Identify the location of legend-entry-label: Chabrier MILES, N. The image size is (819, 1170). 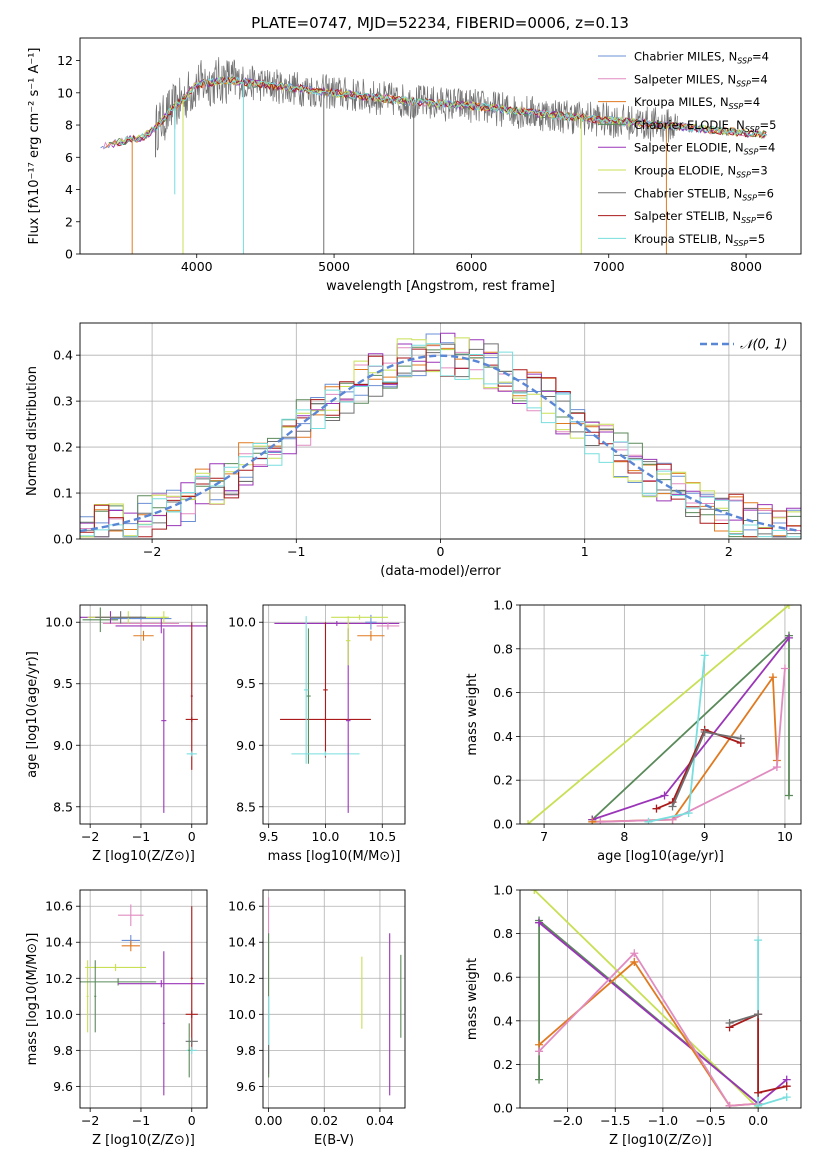
(685, 57).